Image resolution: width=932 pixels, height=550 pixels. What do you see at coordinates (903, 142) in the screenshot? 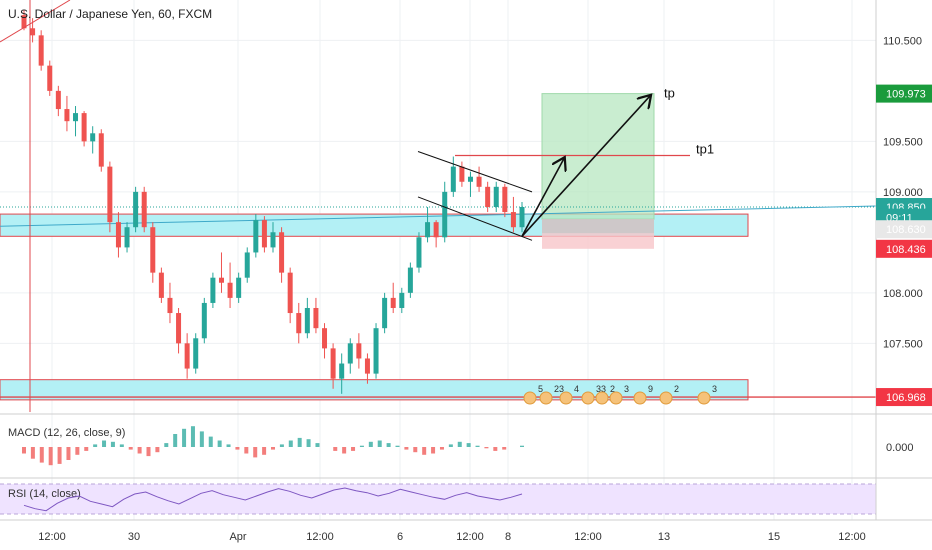
I see `price-tick-label: 109.500` at bounding box center [903, 142].